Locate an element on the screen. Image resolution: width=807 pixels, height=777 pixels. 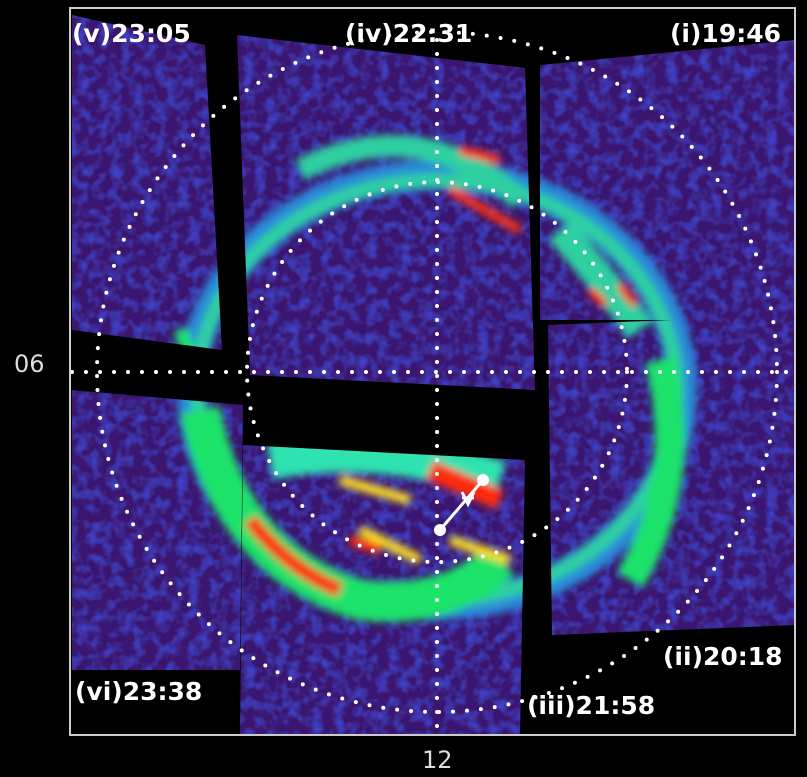
panel-label: (iii)21:58 is located at coordinates (591, 705).